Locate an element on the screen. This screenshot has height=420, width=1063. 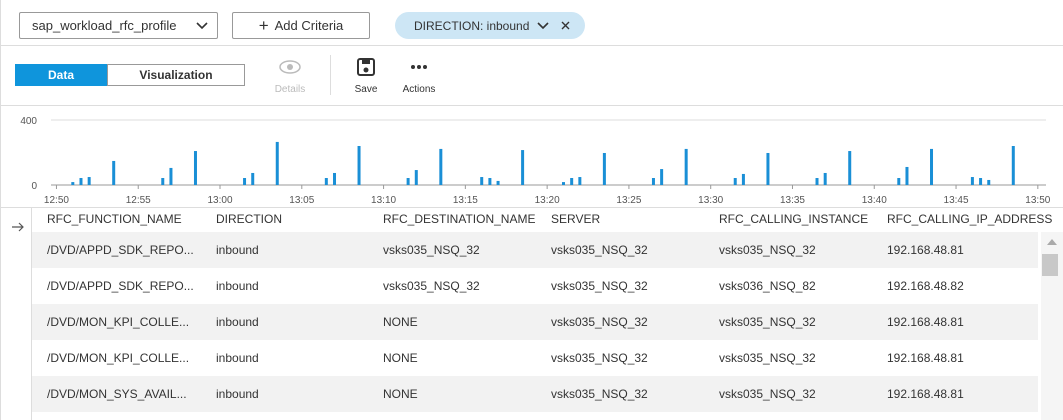
filter-chip: DIRECTION: inbound is located at coordinates (490, 25).